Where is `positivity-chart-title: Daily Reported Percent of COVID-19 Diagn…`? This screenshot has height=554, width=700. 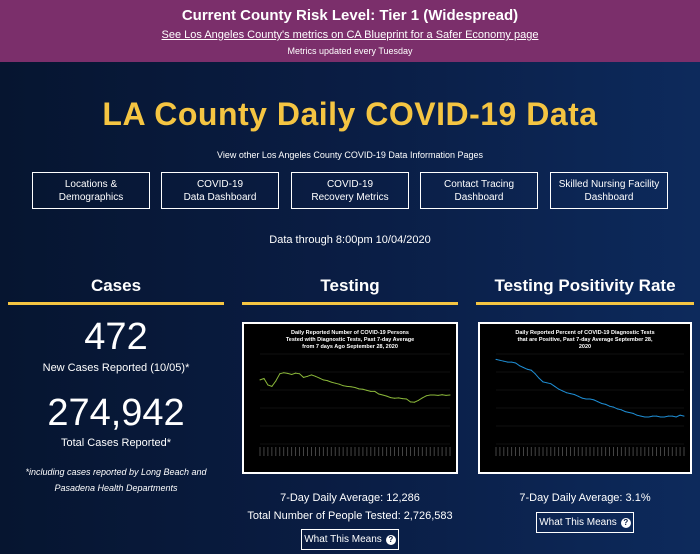 positivity-chart-title: Daily Reported Percent of COVID-19 Diagn… is located at coordinates (585, 340).